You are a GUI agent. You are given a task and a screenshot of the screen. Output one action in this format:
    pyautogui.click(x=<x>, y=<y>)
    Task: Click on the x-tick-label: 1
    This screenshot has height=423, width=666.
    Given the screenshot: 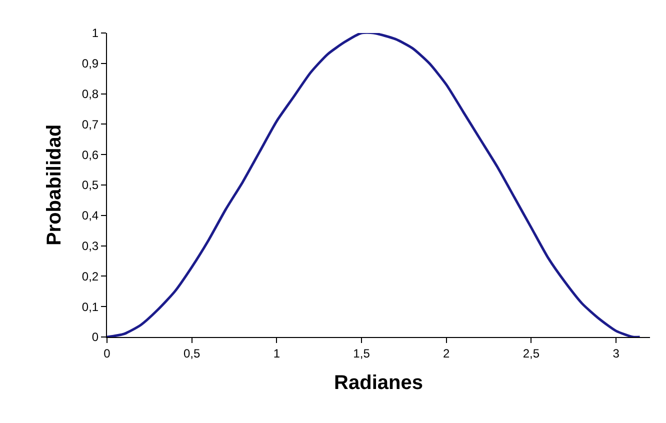 What is the action you would take?
    pyautogui.click(x=276, y=353)
    